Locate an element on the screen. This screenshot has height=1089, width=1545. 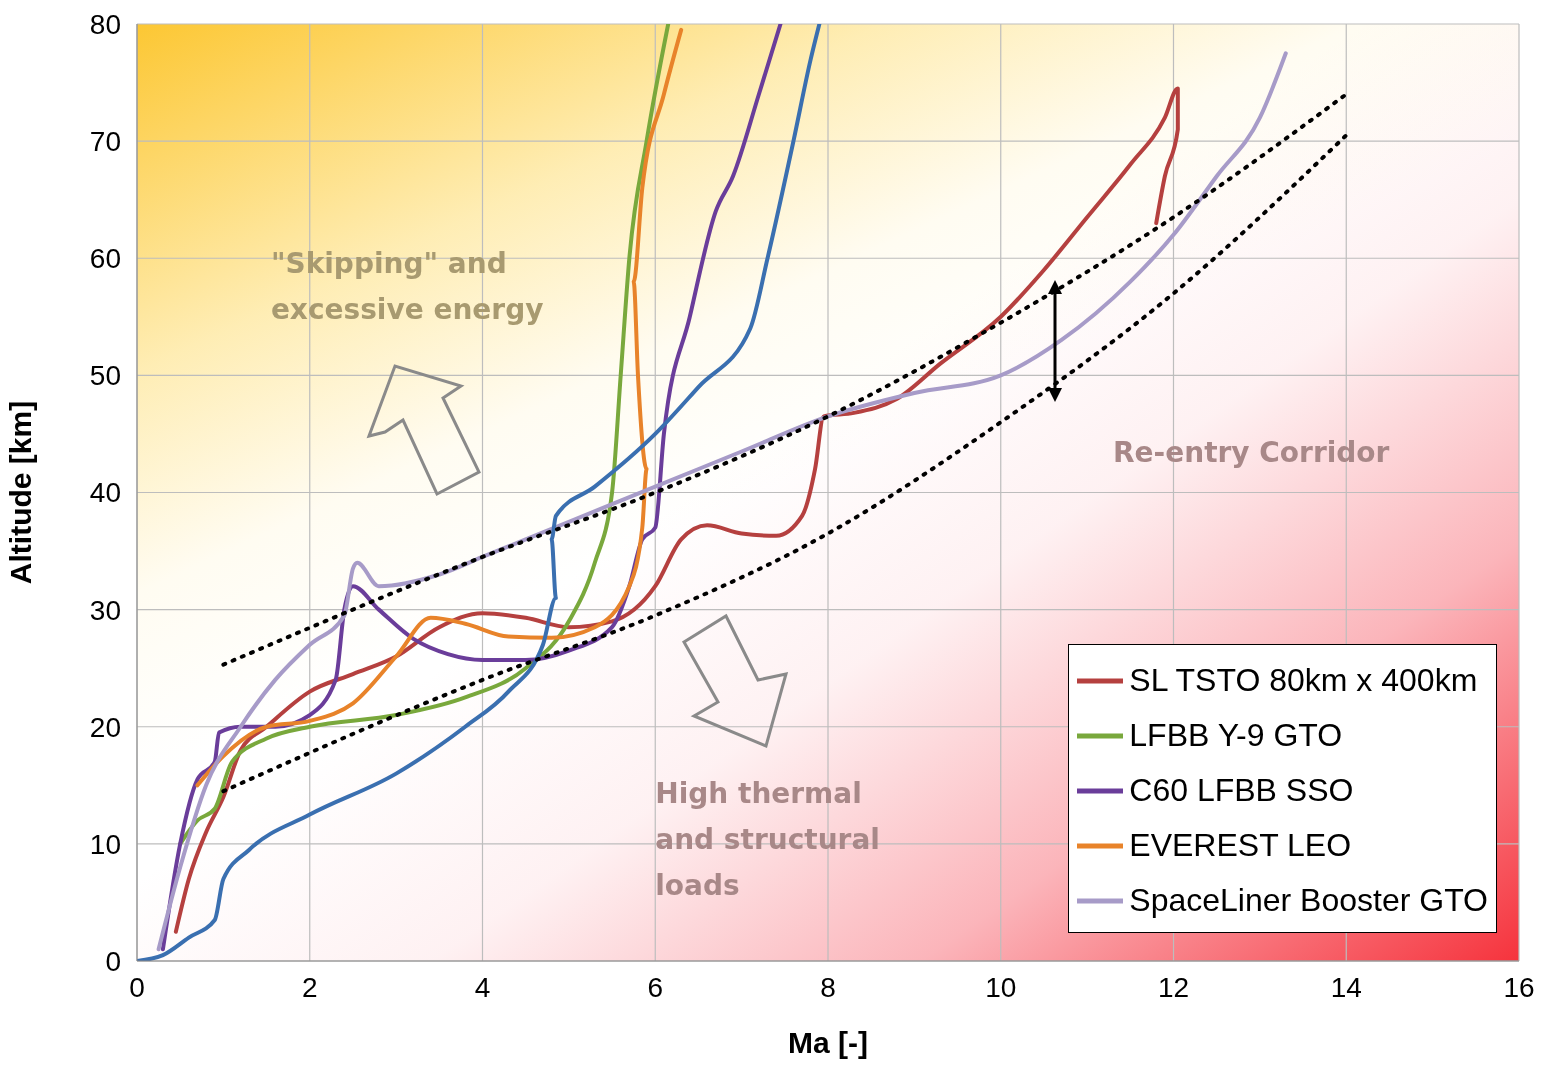
y-tick-label: 10 is located at coordinates (105, 844).